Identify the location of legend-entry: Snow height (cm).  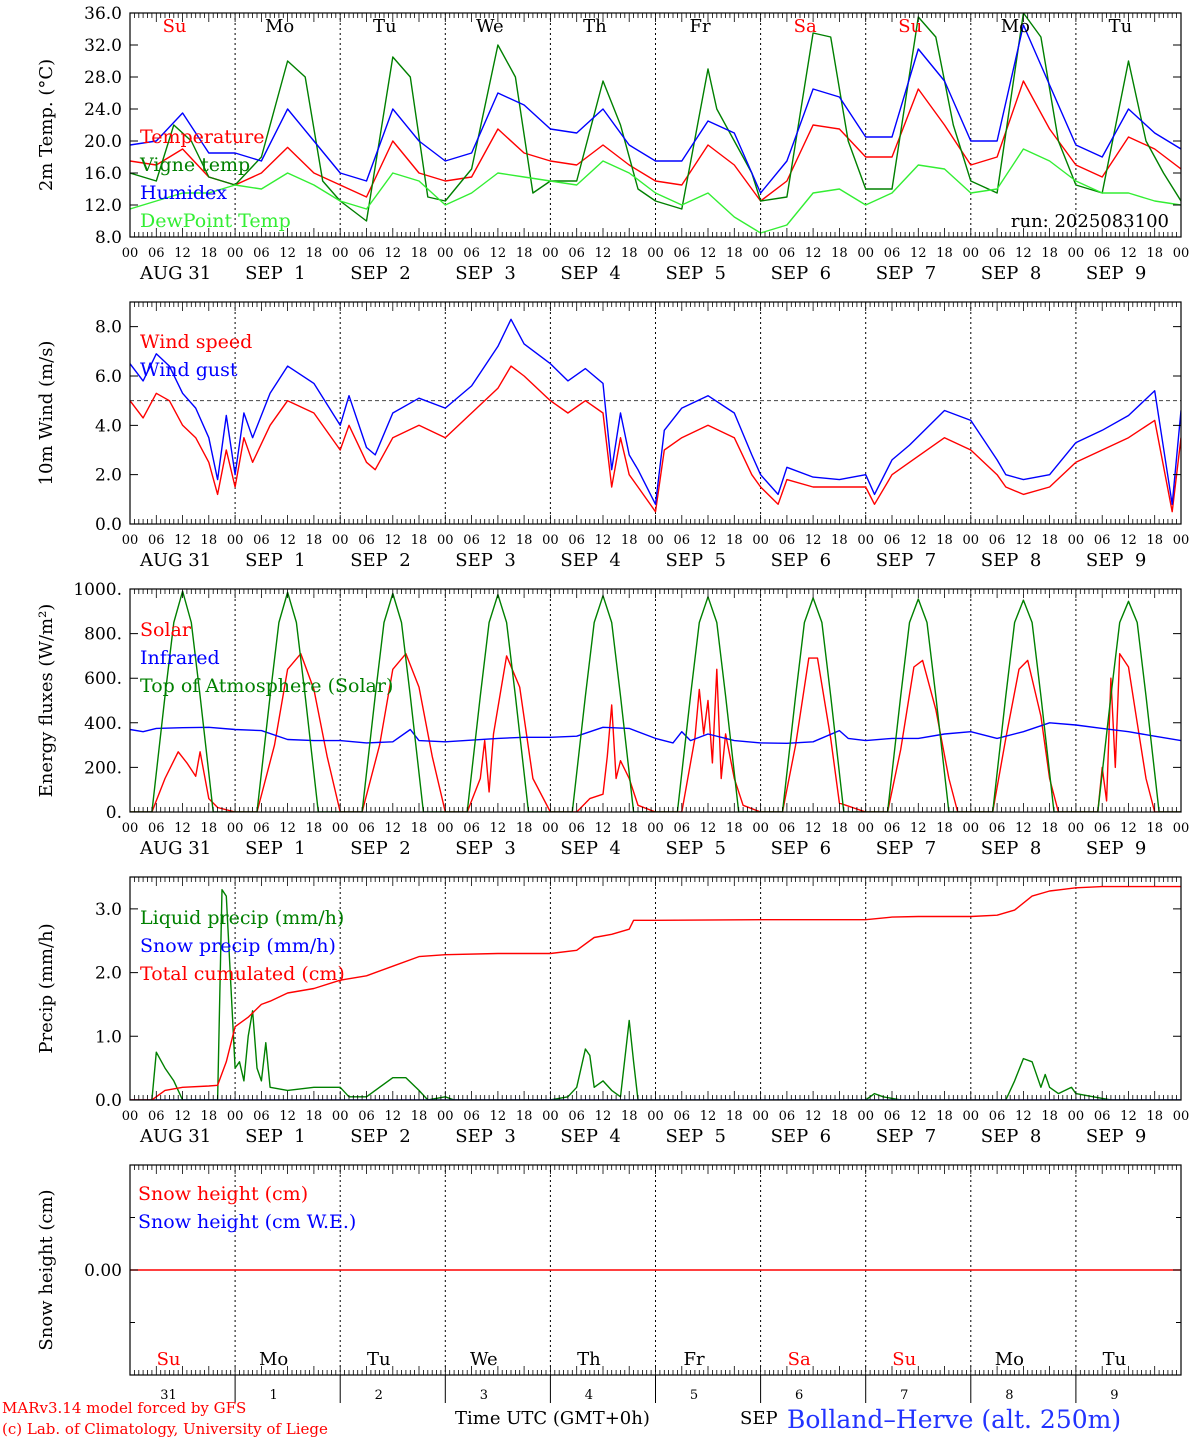
(223, 1194).